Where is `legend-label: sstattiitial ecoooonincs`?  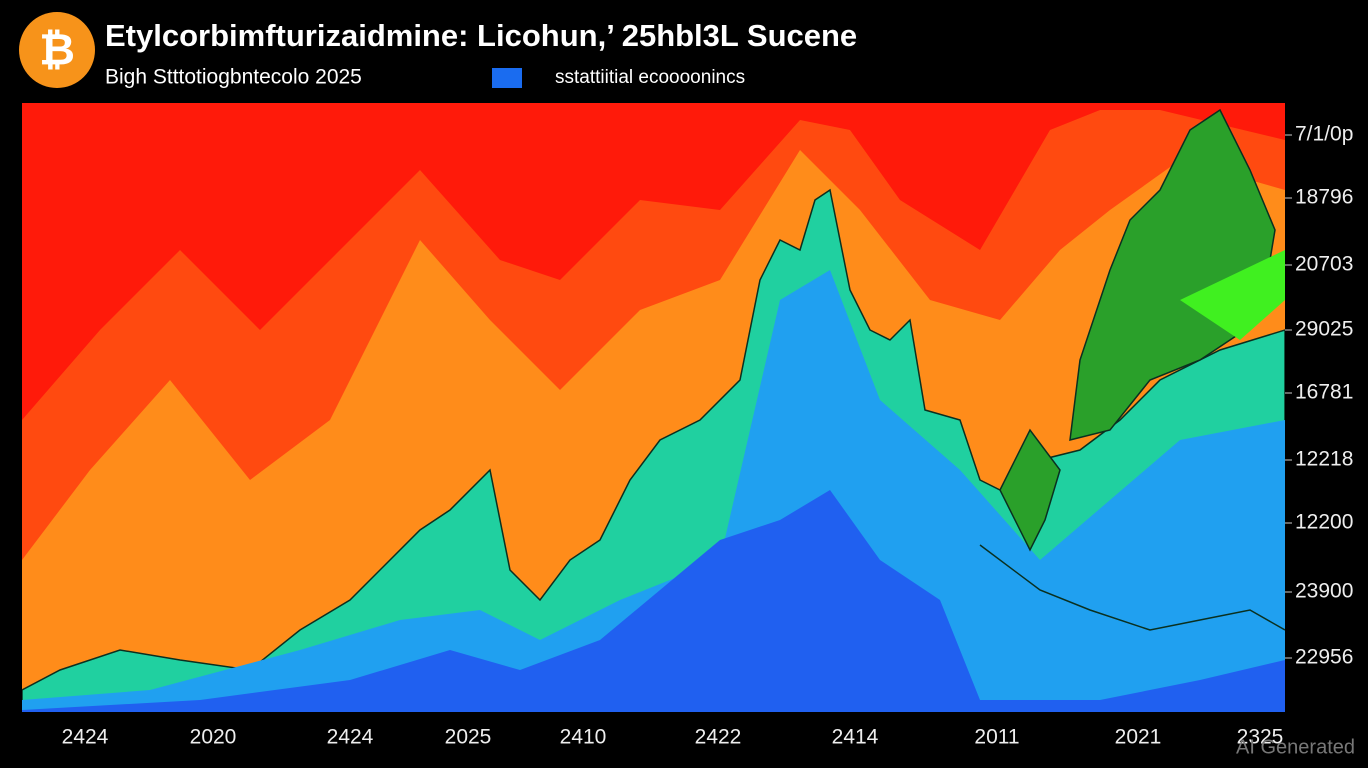 legend-label: sstattiitial ecoooonincs is located at coordinates (650, 77).